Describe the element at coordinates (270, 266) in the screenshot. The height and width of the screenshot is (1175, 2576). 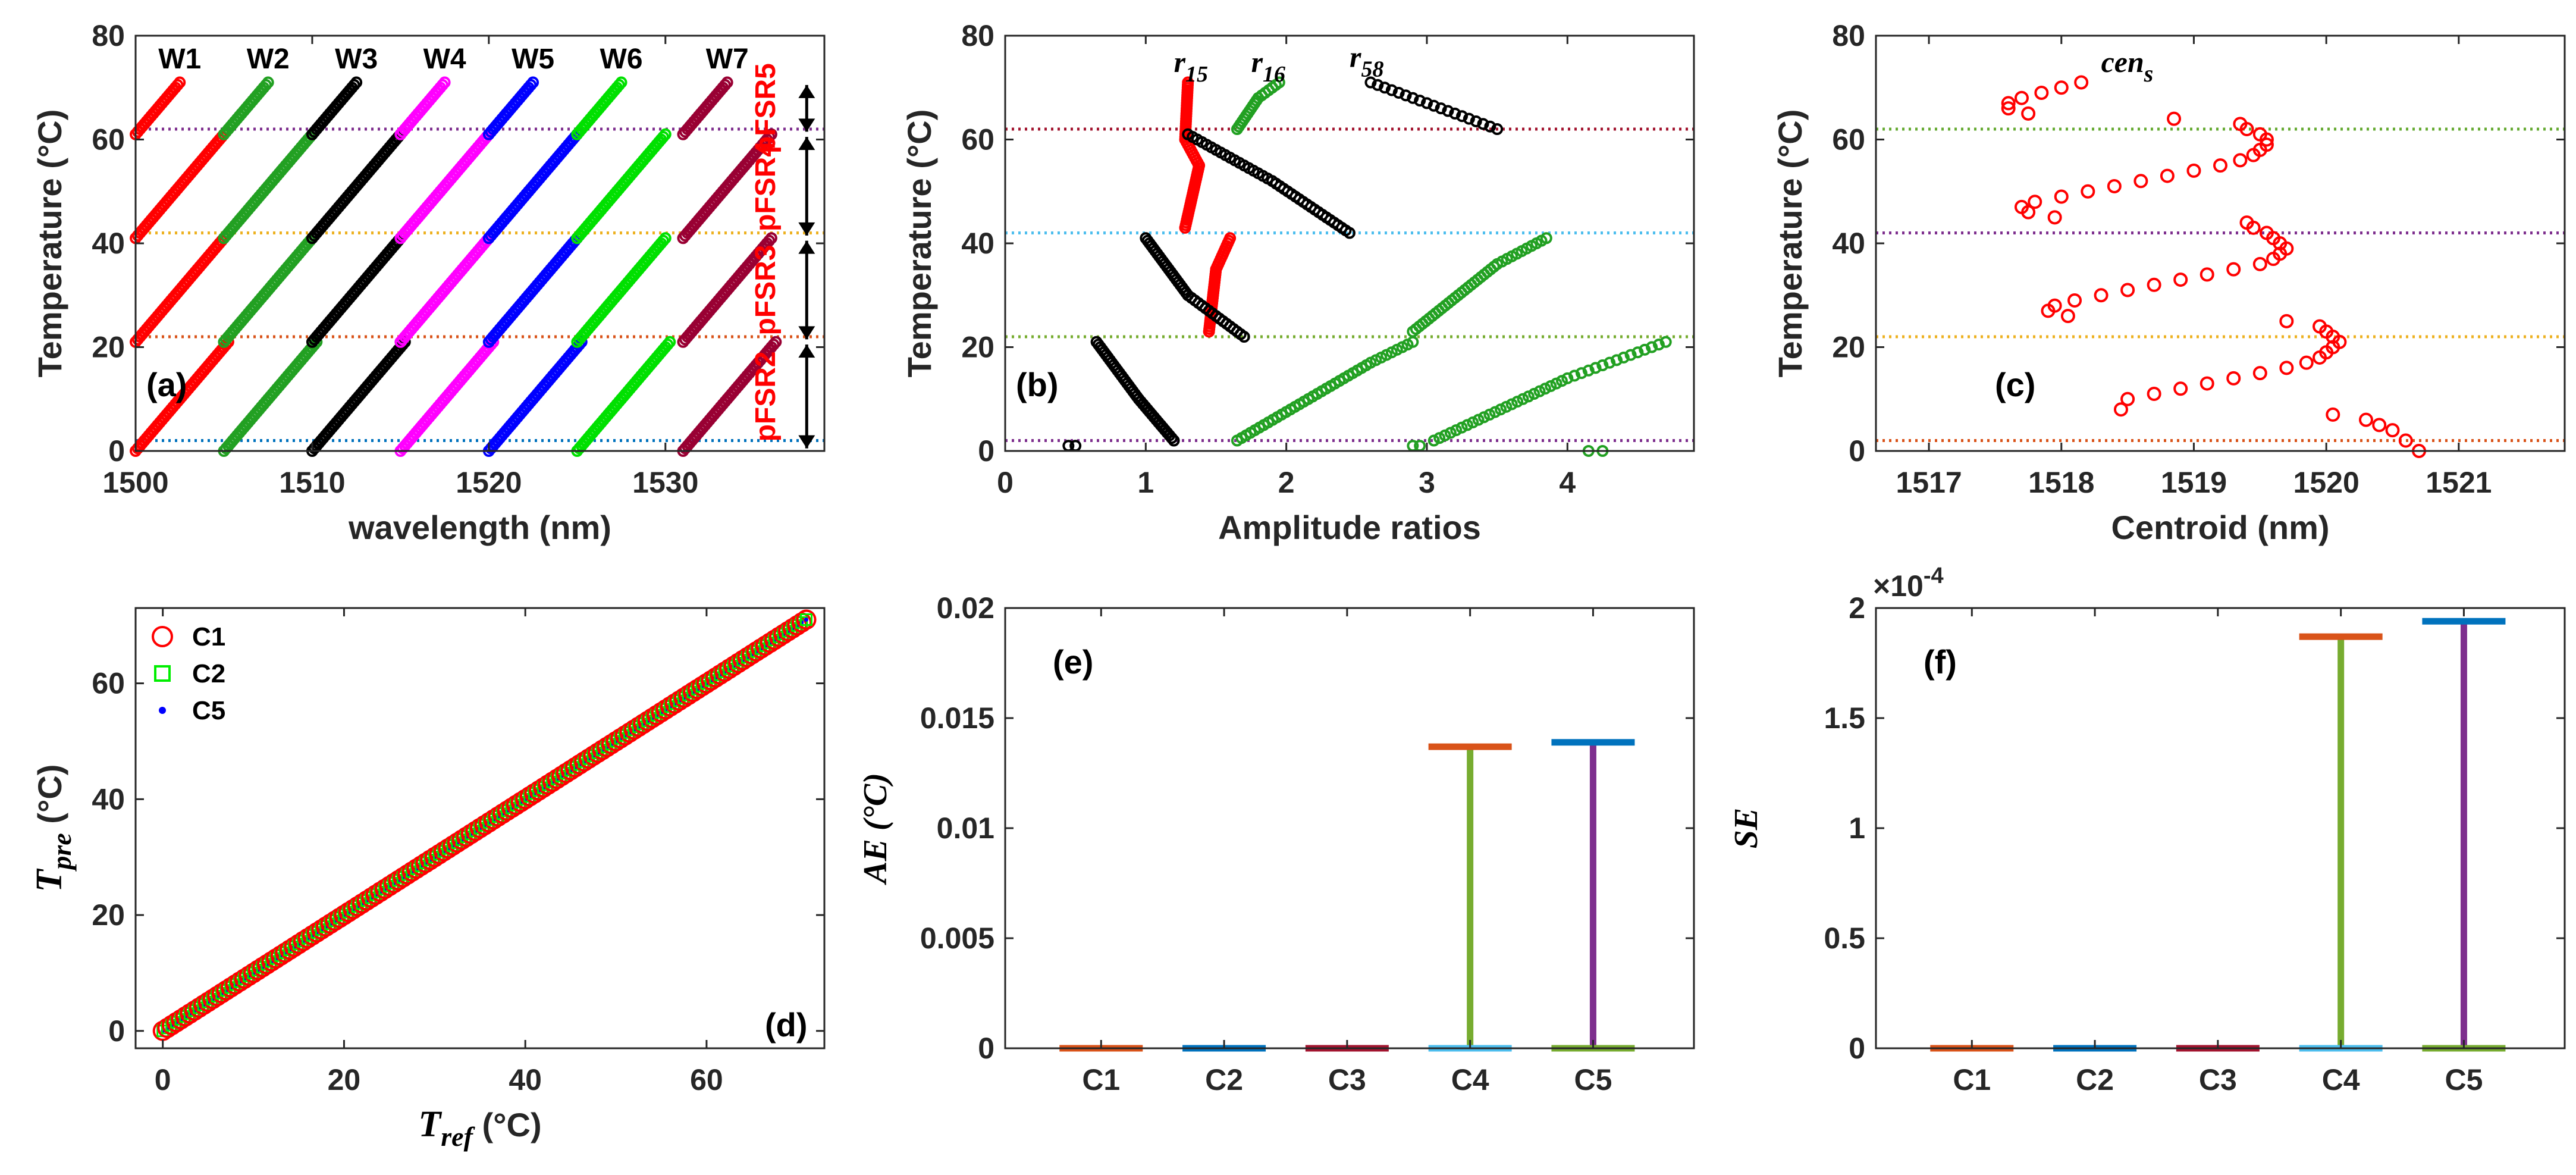
I see `series-W2` at that location.